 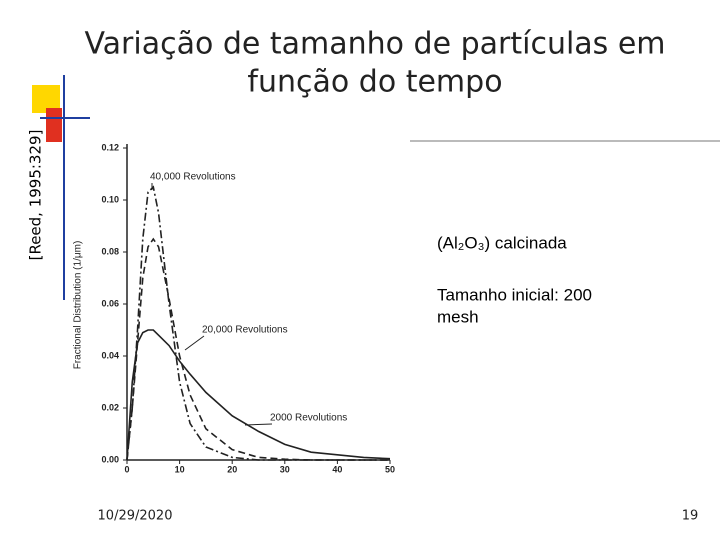 I want to click on x-tick-label: 30, so click(x=285, y=469).